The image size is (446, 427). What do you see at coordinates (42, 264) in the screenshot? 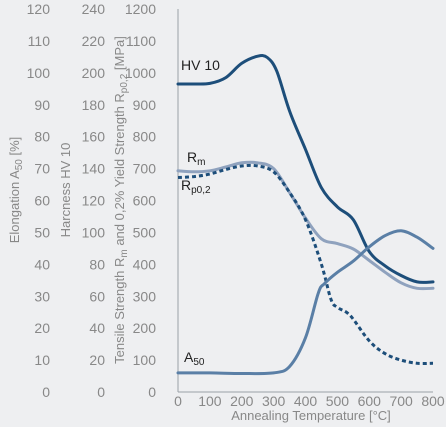
I see `elong-tick-label: 40` at bounding box center [42, 264].